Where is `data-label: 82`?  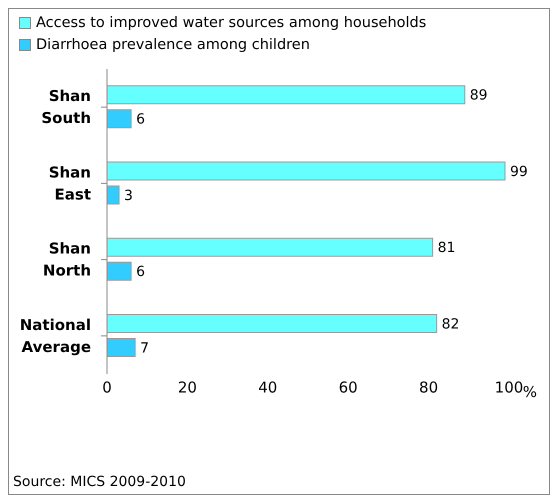
data-label: 82 is located at coordinates (451, 324).